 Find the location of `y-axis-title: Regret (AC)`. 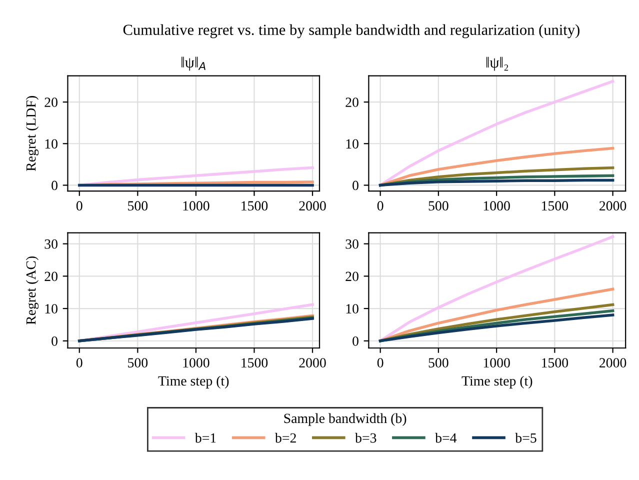

y-axis-title: Regret (AC) is located at coordinates (32, 290).